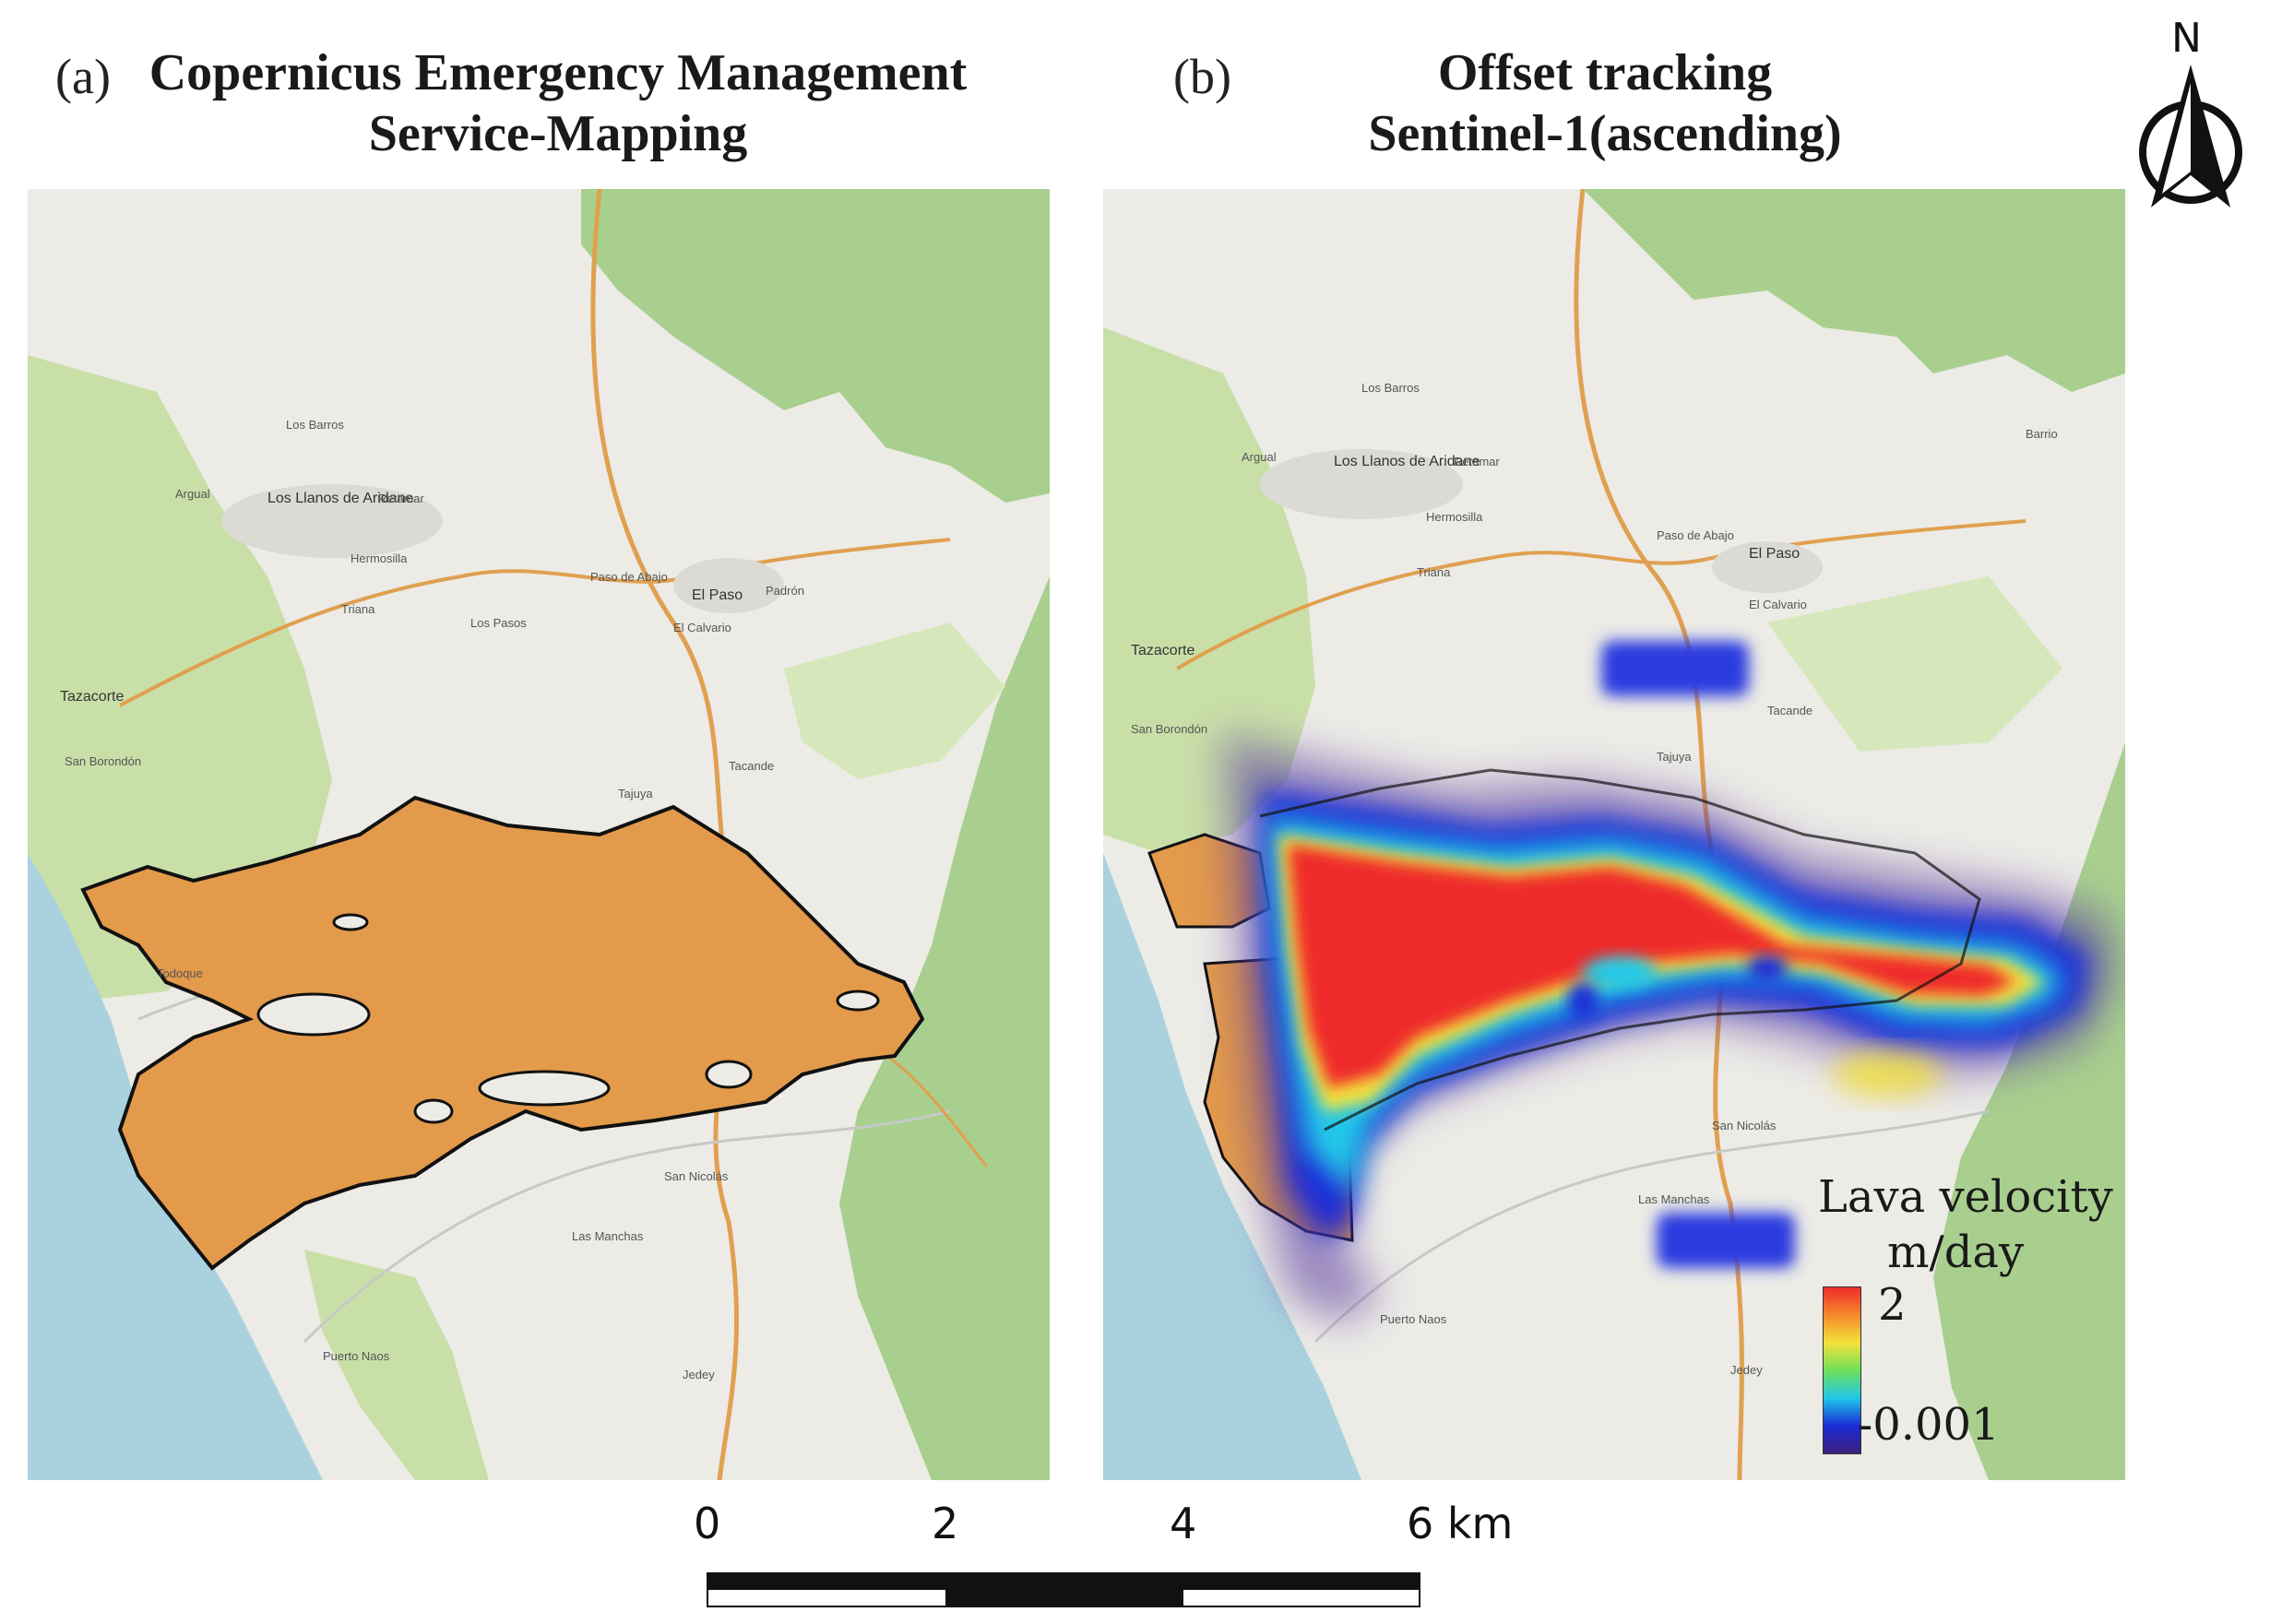  What do you see at coordinates (1887, 1074) in the screenshot?
I see `velocity-southeast-blob` at bounding box center [1887, 1074].